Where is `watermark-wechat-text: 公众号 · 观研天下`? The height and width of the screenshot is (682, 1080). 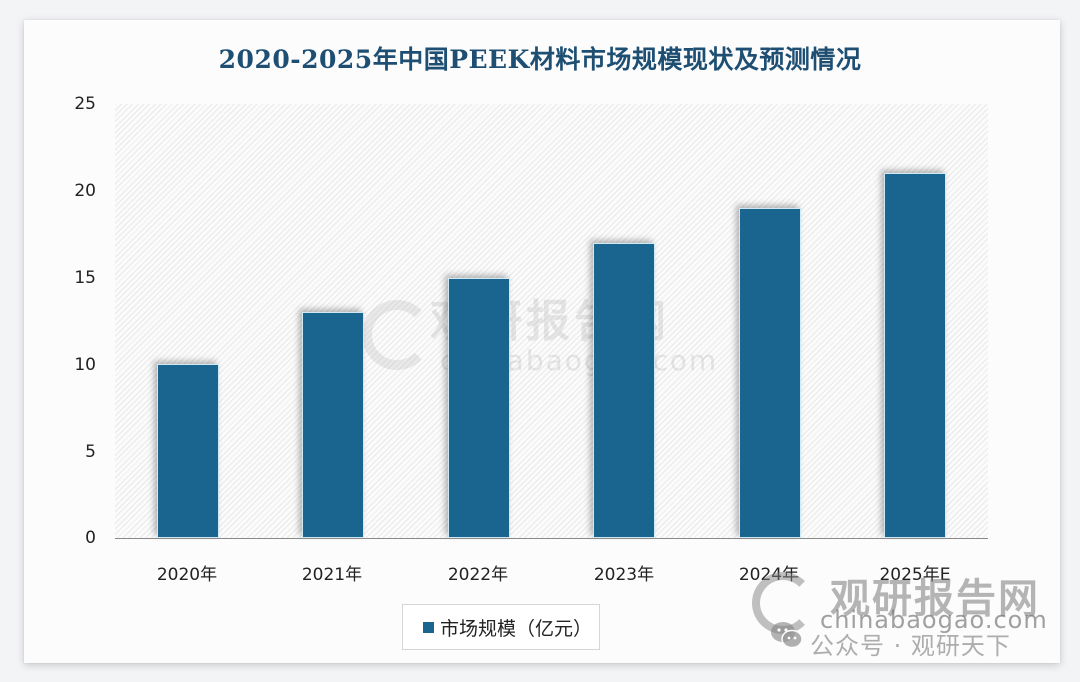
watermark-wechat-text: 公众号 · 观研天下 is located at coordinates (910, 646).